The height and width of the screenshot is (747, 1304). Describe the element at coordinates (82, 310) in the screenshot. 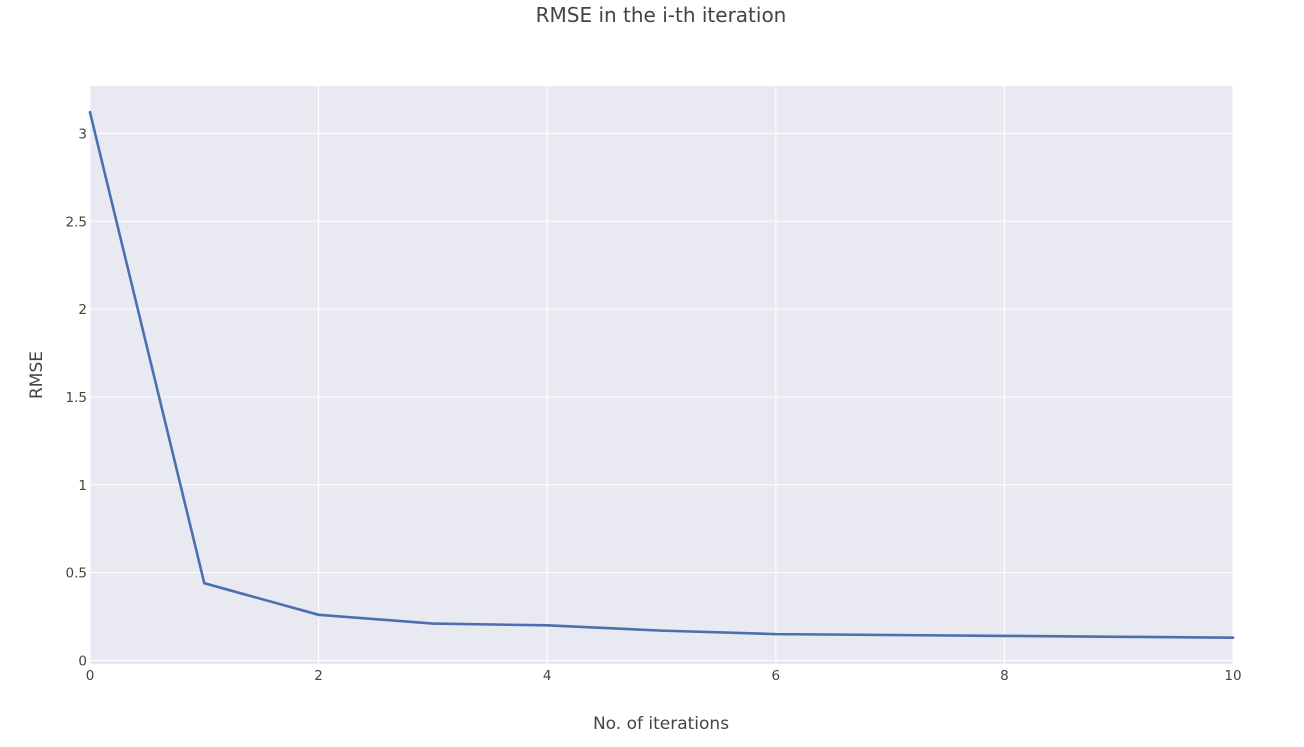

I see `y-tick-label: 2` at that location.